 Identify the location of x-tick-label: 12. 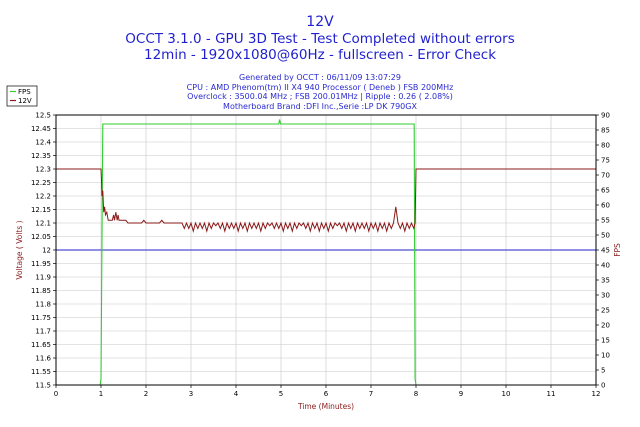
(596, 394).